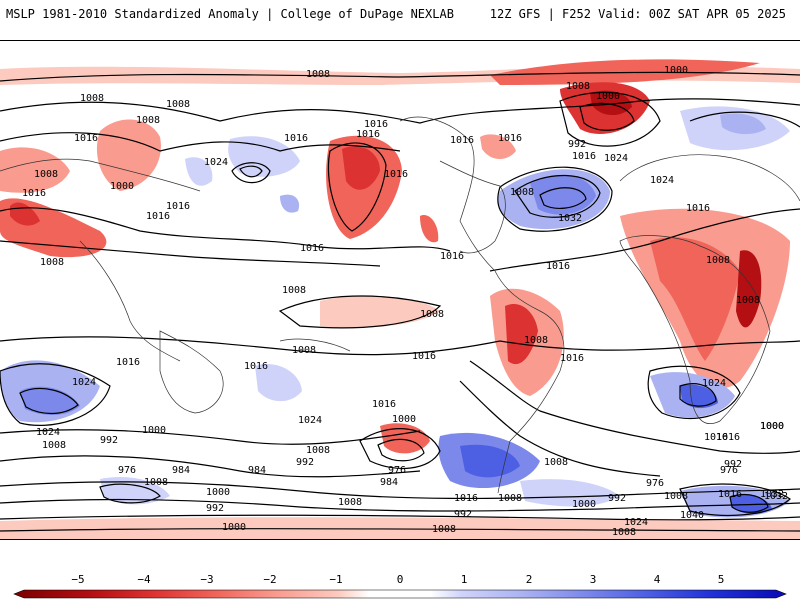 This screenshot has height=602, width=800. I want to click on colorbar-tick: 0, so click(400, 579).